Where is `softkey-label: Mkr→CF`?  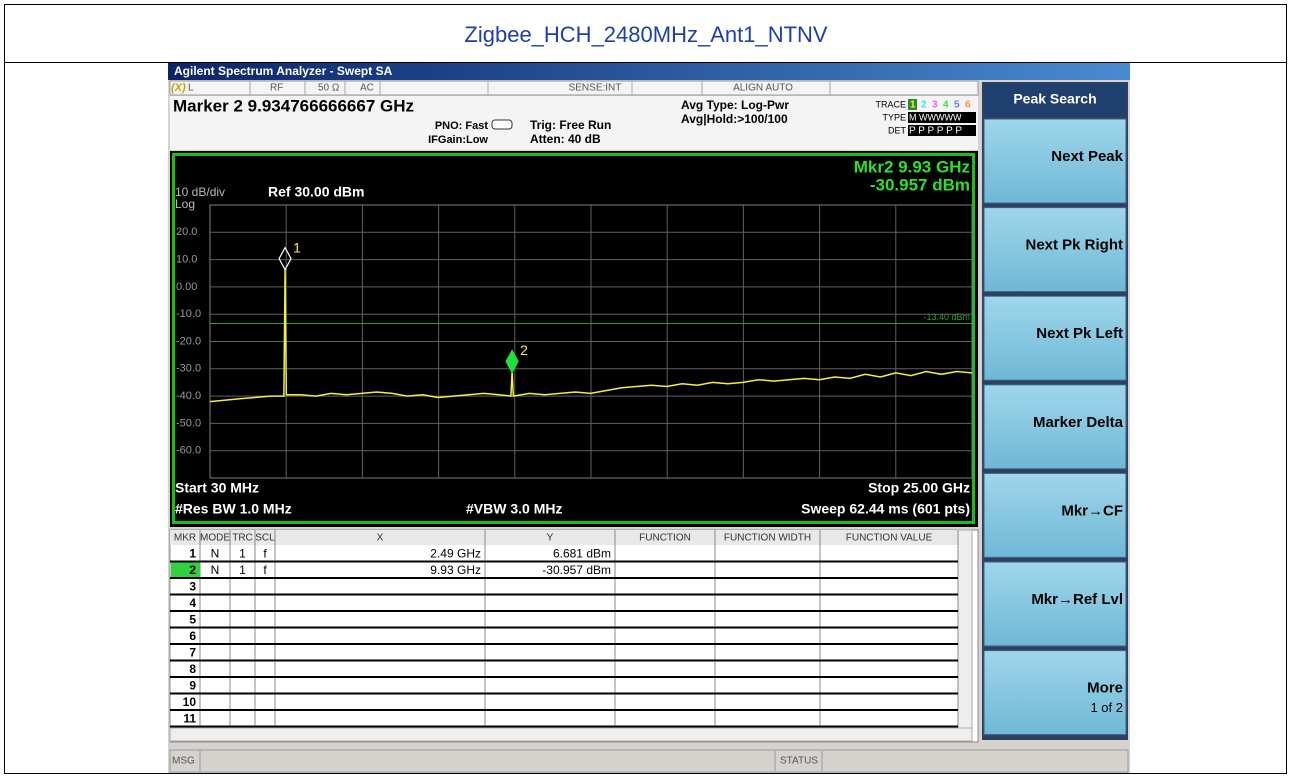
softkey-label: Mkr→CF is located at coordinates (1092, 510).